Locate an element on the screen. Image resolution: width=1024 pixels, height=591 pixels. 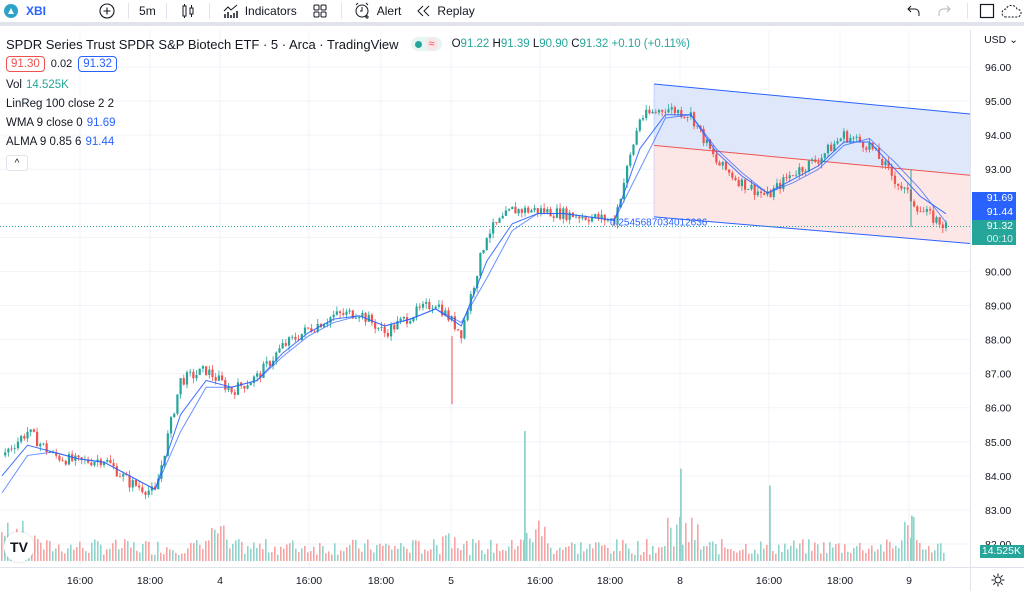
gear-icon is located at coordinates (997, 579).